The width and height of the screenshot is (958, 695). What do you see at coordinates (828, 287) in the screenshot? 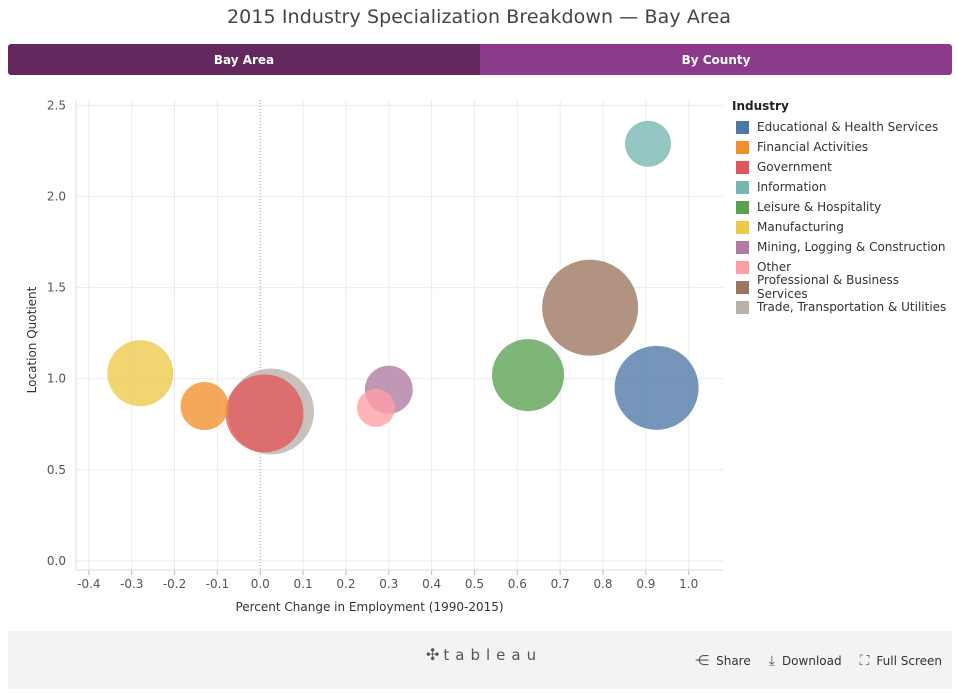
I see `legend-label: Professional & Business Services` at bounding box center [828, 287].